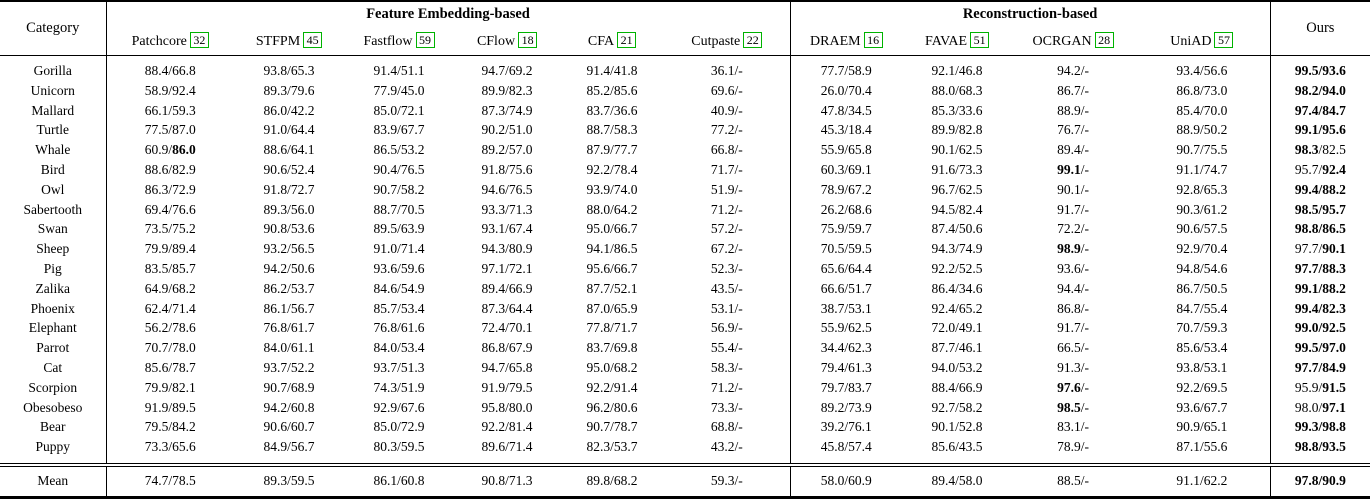 The width and height of the screenshot is (1370, 499). Describe the element at coordinates (1320, 28) in the screenshot. I see `ours-header: Ours` at that location.